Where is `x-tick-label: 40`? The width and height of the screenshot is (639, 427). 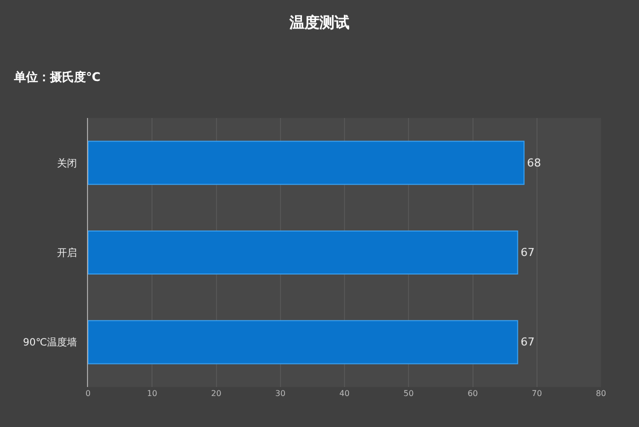
x-tick-label: 40 is located at coordinates (344, 393).